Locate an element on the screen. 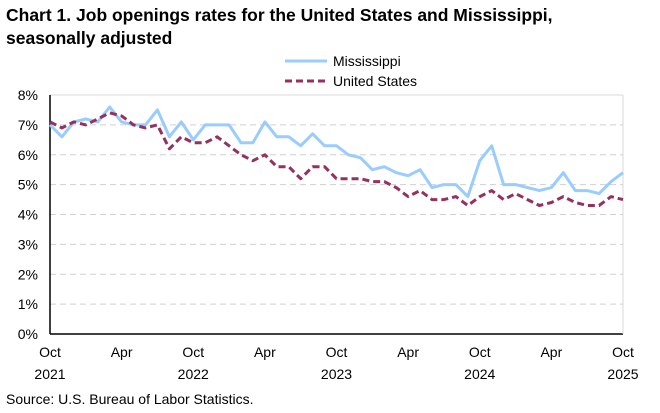 This screenshot has height=413, width=660. x-tick-year: 2022 is located at coordinates (193, 374).